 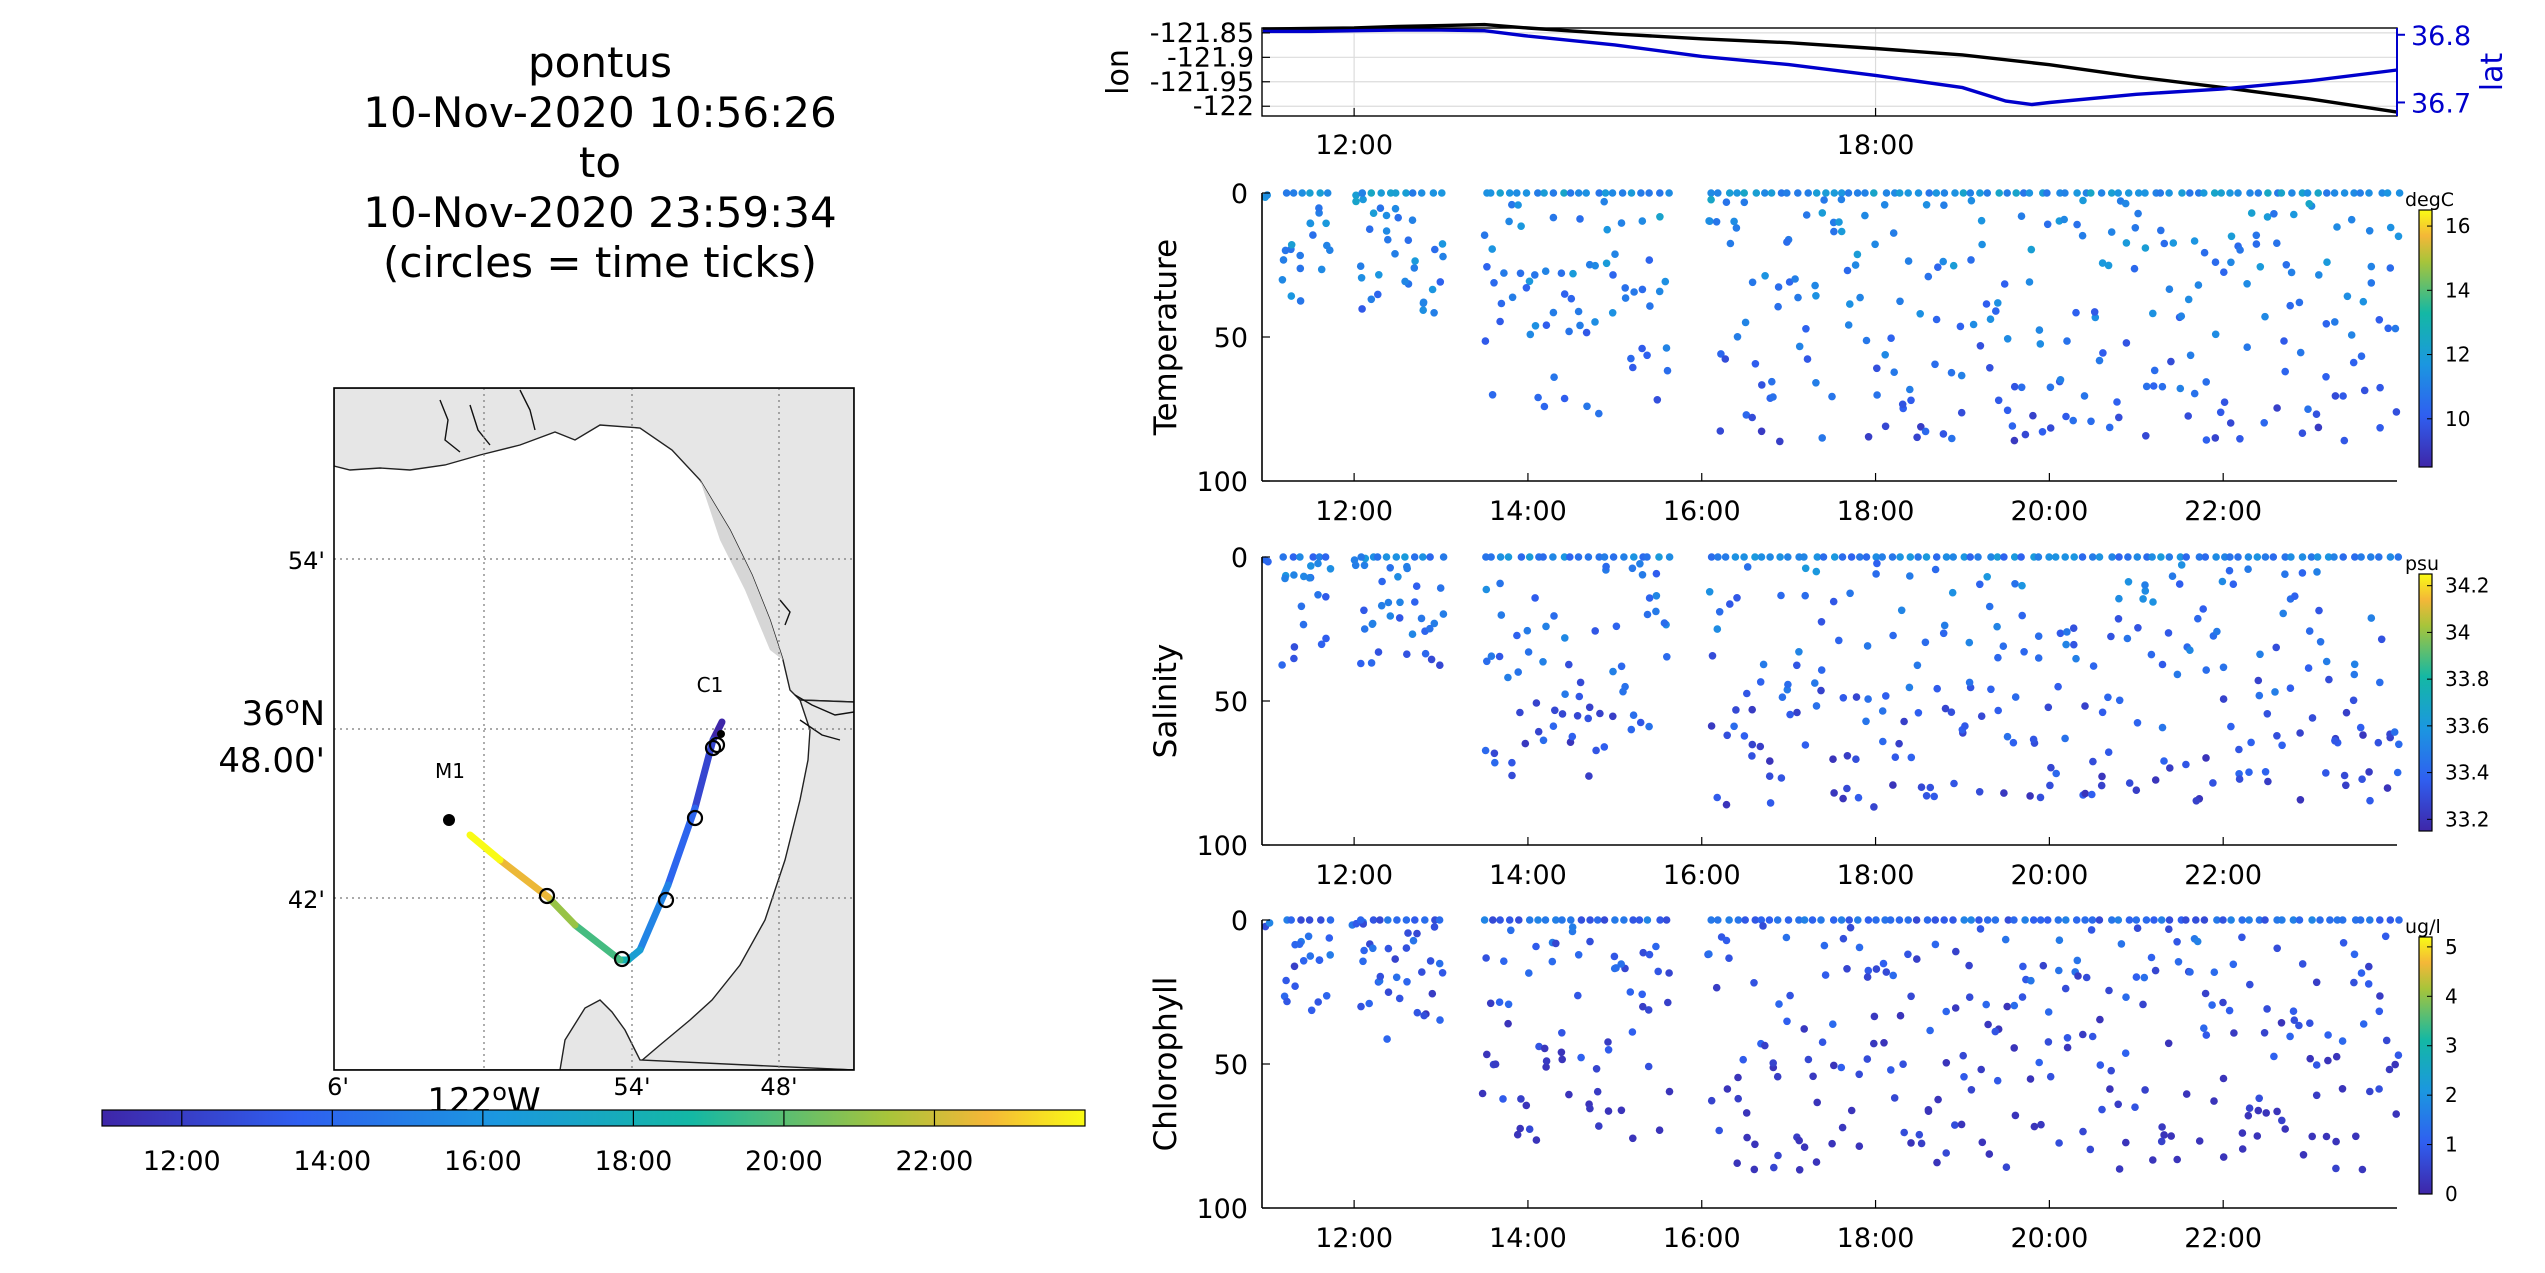 I want to click on title-line-platform: pontus, so click(x=600, y=62).